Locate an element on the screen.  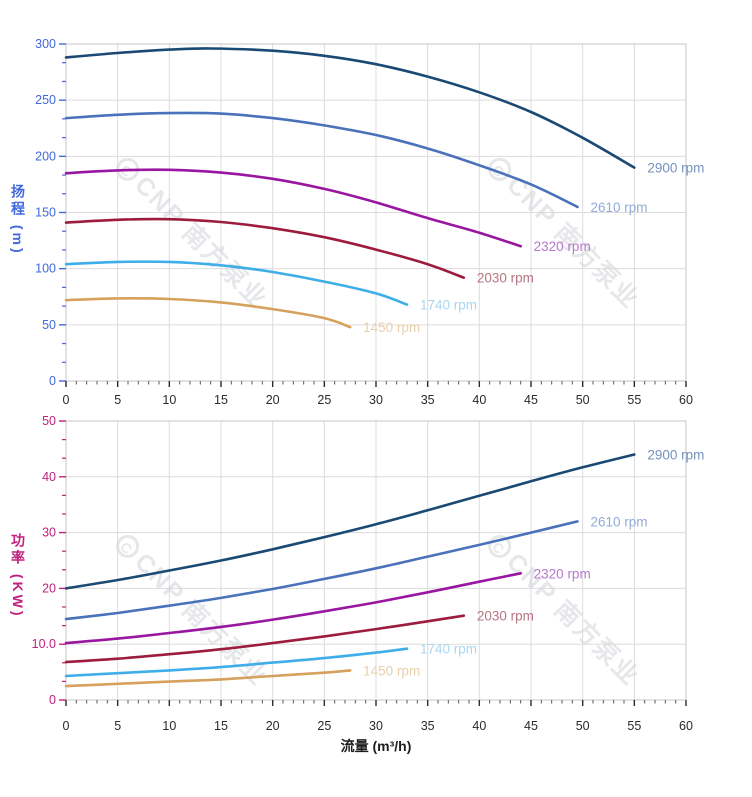
y-tick-label: 200 is located at coordinates (45, 156).